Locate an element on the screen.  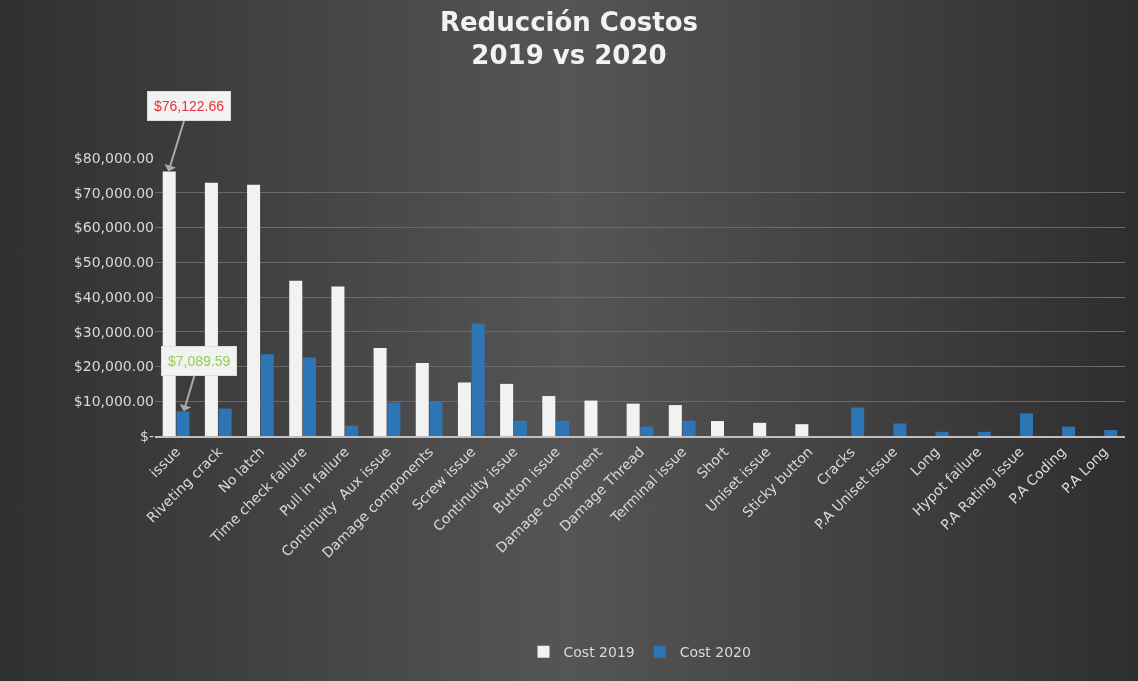
y-tick-label: $70,000.00 is located at coordinates (113, 192).